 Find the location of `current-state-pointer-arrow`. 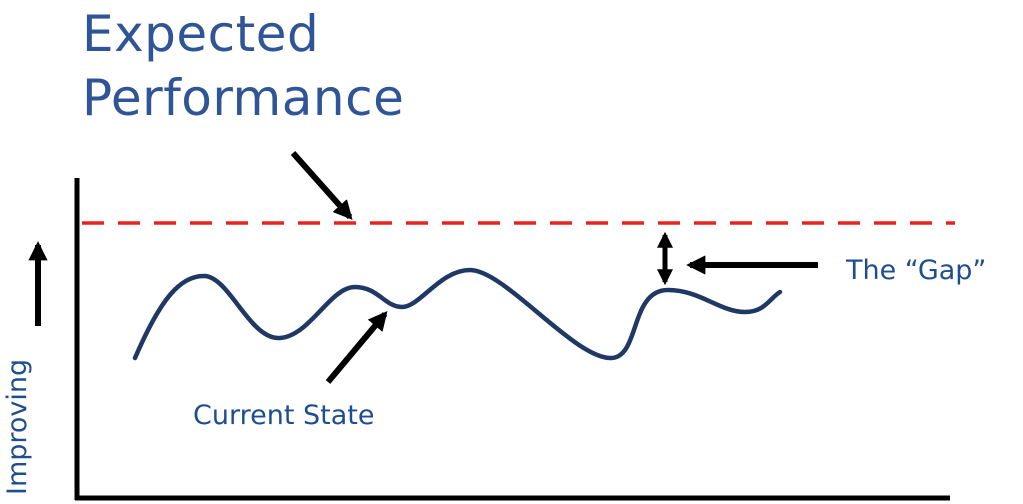

current-state-pointer-arrow is located at coordinates (356, 347).